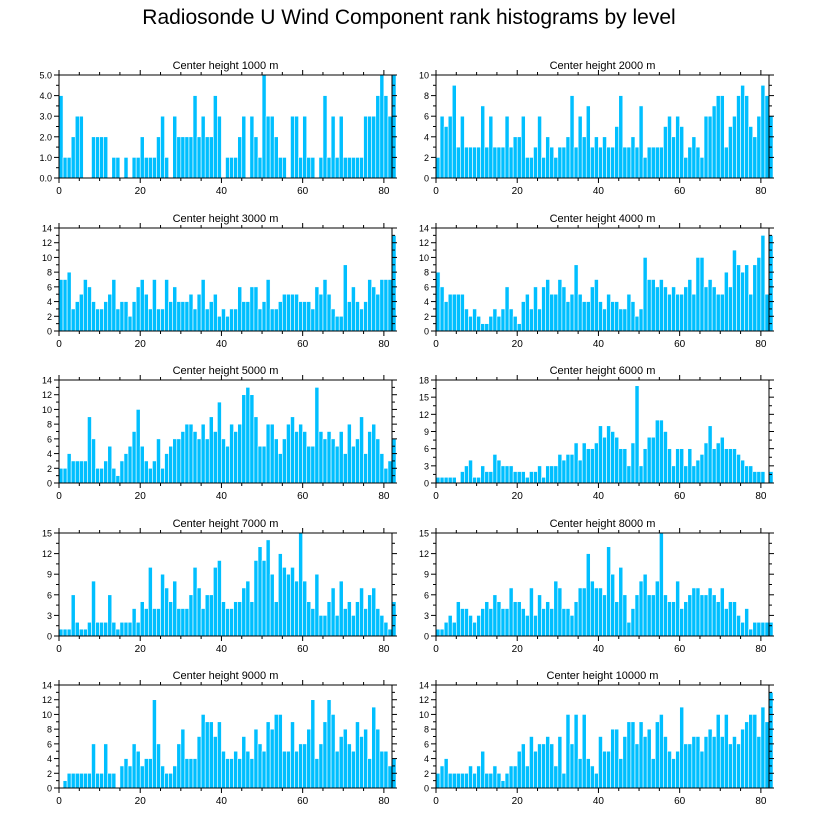 The width and height of the screenshot is (818, 824). What do you see at coordinates (424, 534) in the screenshot?
I see `y-tick-label: 15` at bounding box center [424, 534].